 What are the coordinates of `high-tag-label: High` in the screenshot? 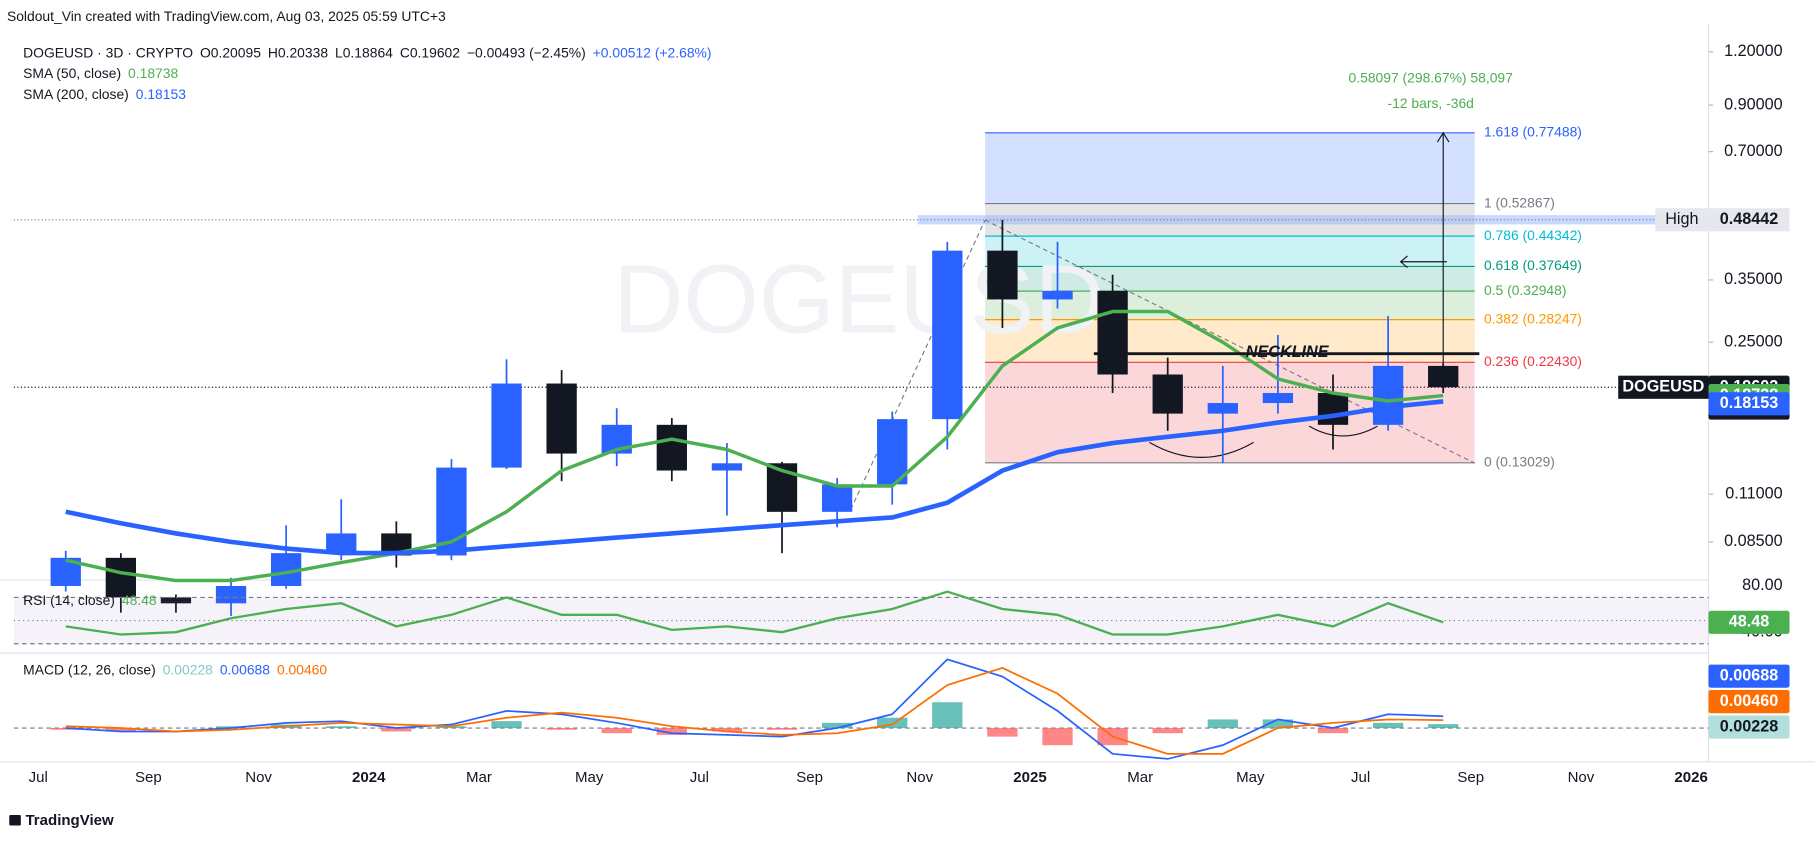 It's located at (1681, 219).